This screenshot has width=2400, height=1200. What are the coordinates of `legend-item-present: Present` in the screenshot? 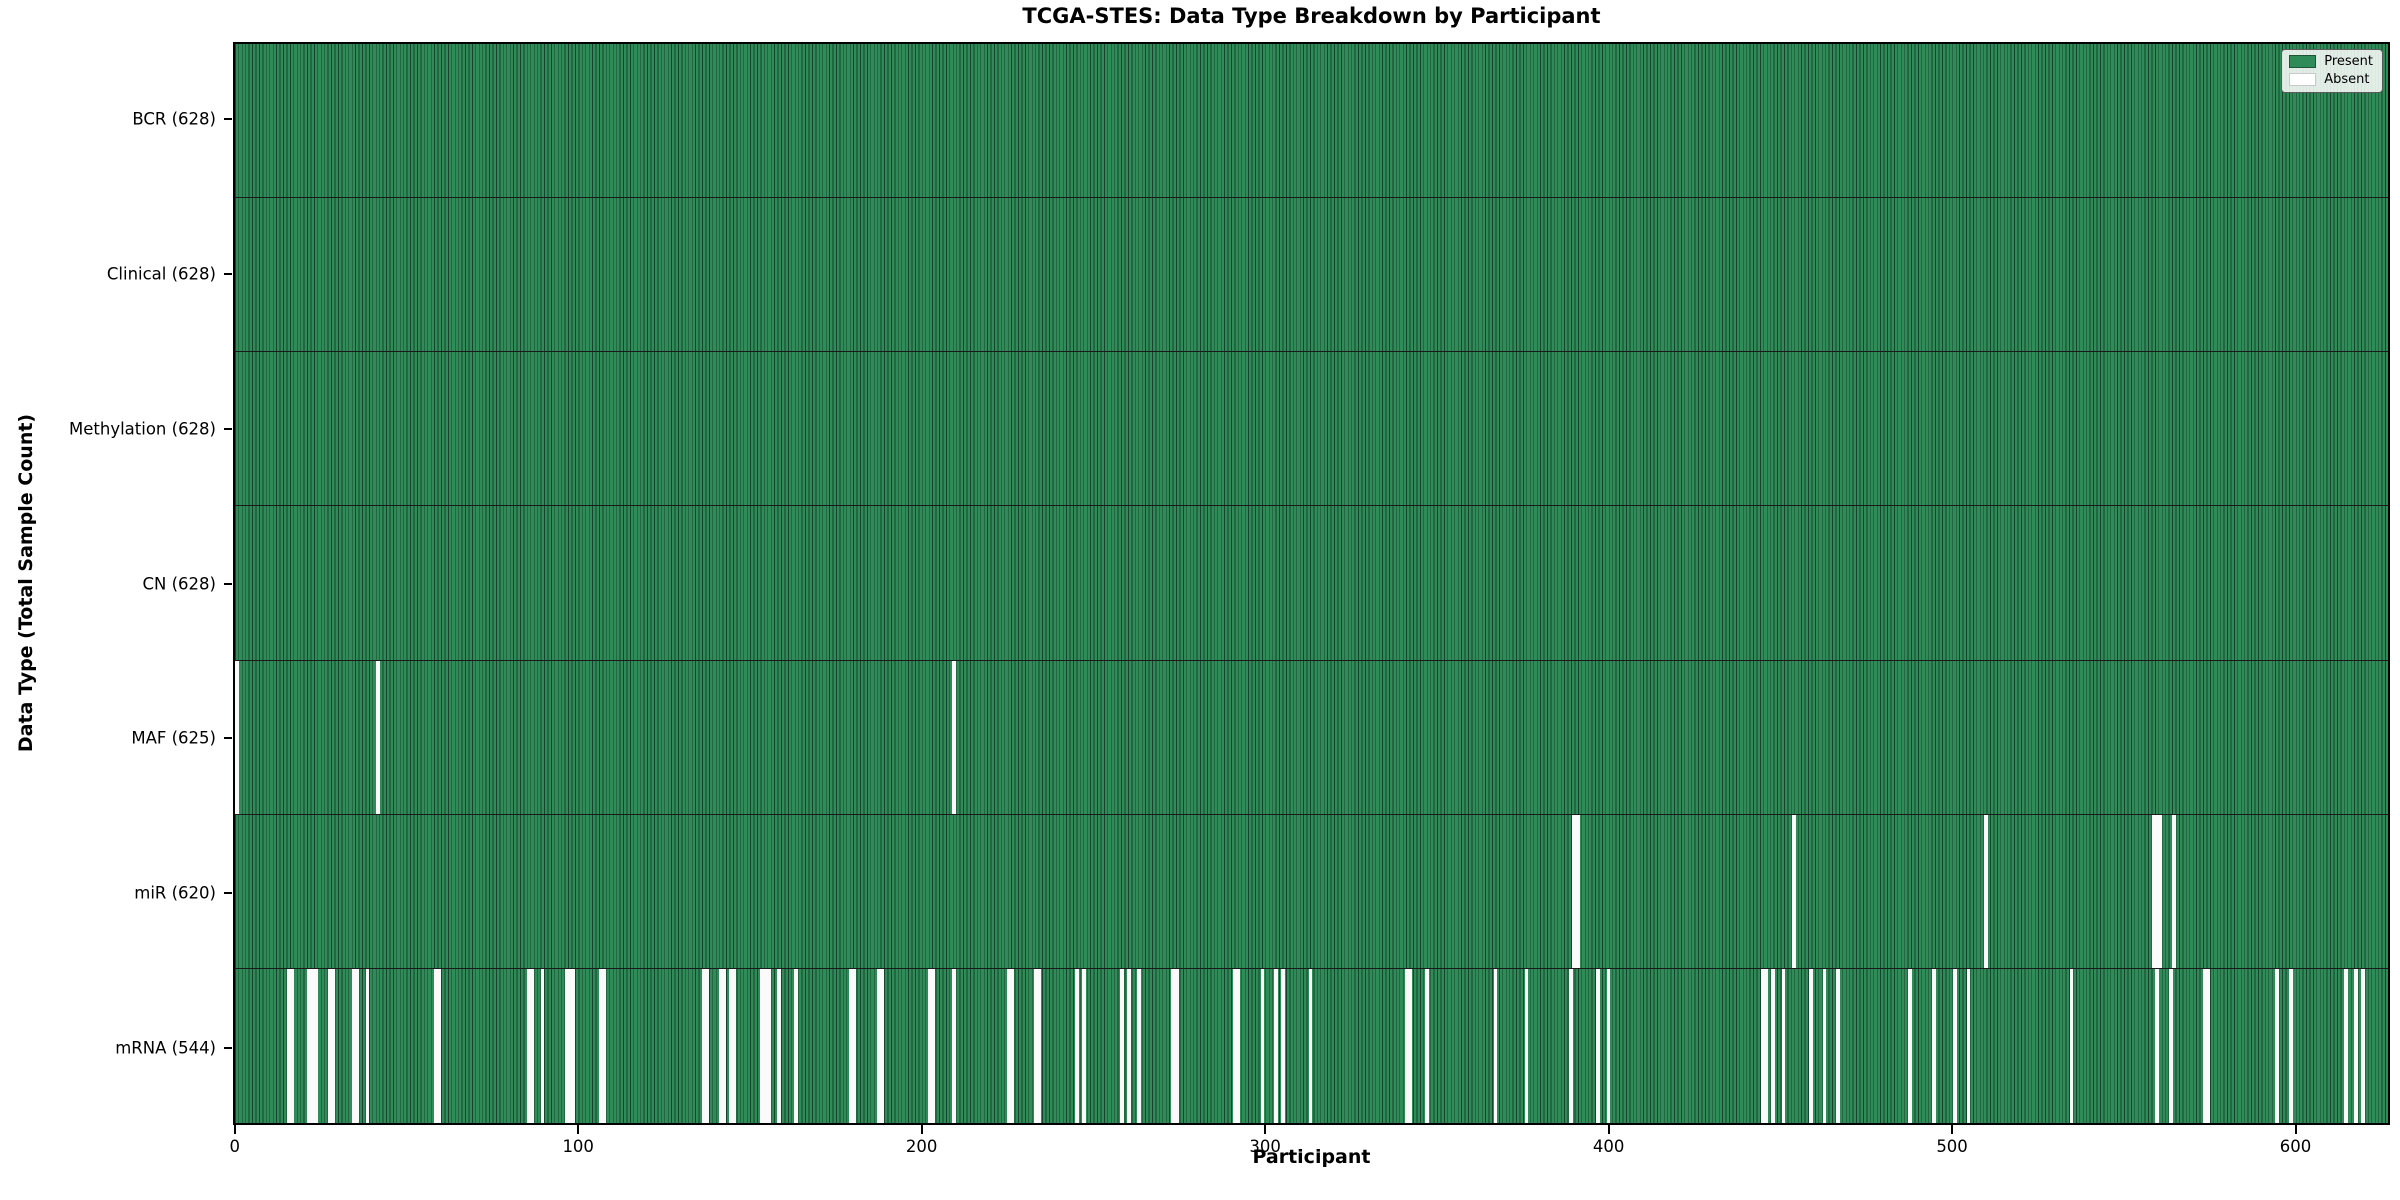 It's located at (2331, 61).